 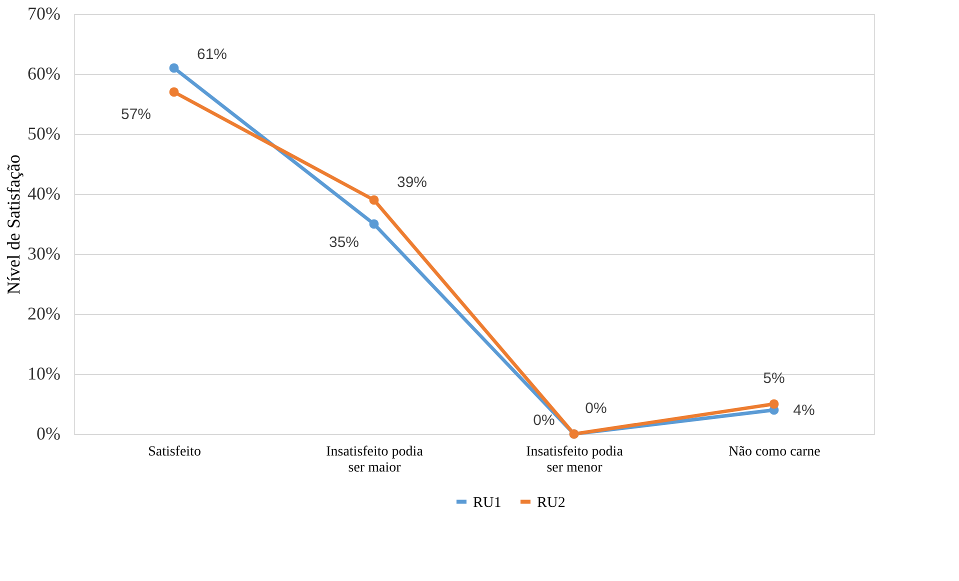 I want to click on data-label: 61%, so click(x=212, y=54).